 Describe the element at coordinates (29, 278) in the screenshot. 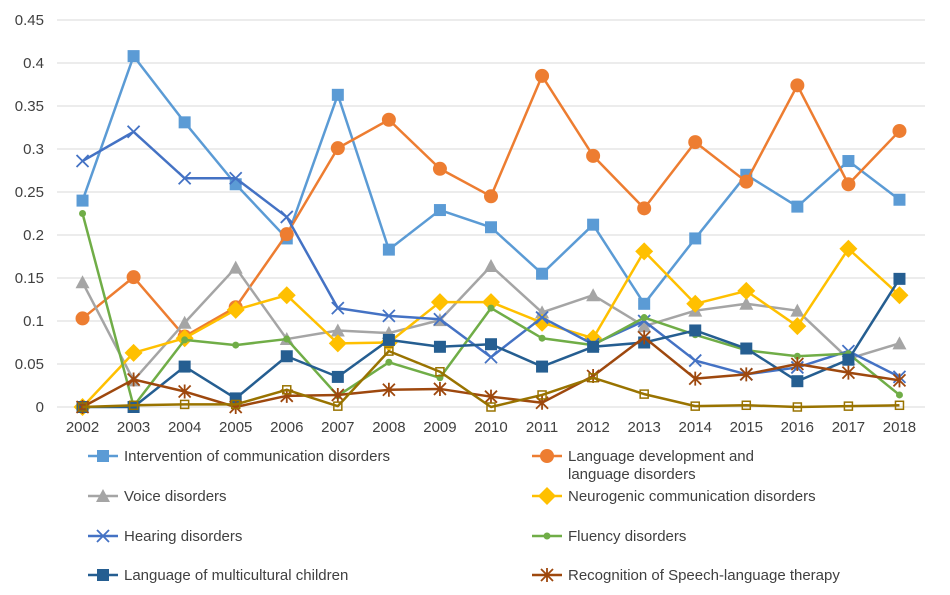

I see `y-tick-label: 0.15` at that location.